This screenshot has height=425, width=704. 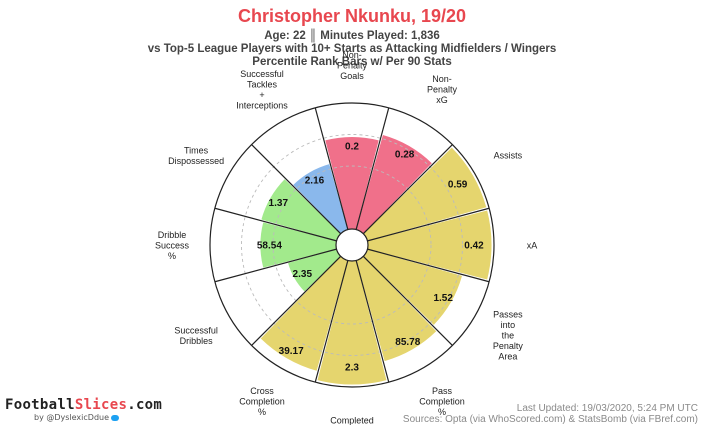 What do you see at coordinates (262, 401) in the screenshot?
I see `category-label: Cross Completion%` at bounding box center [262, 401].